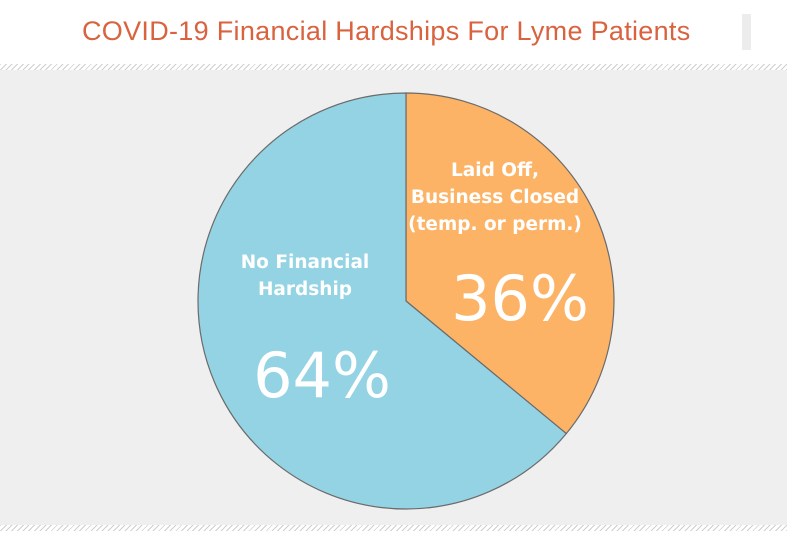  I want to click on slice-label: Laid Off, Business Closed (temp. or perm.), so click(495, 197).